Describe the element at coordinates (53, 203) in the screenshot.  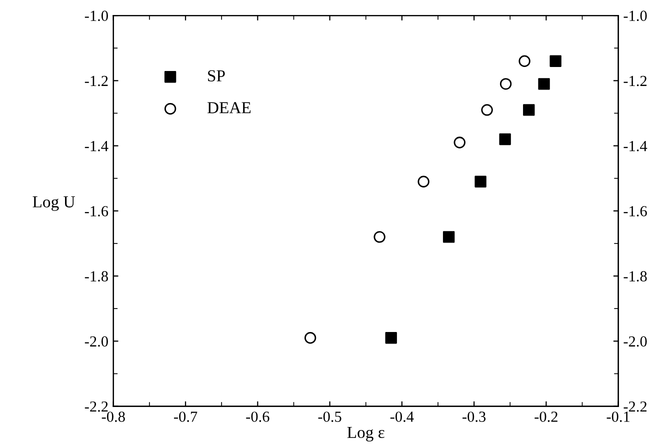
I see `y-axis-title: Log U` at that location.